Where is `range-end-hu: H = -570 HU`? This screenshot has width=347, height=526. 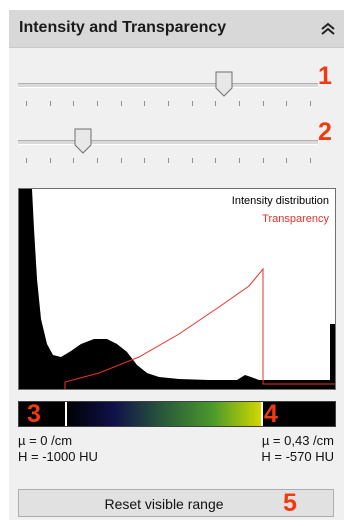 range-end-hu: H = -570 HU is located at coordinates (297, 456).